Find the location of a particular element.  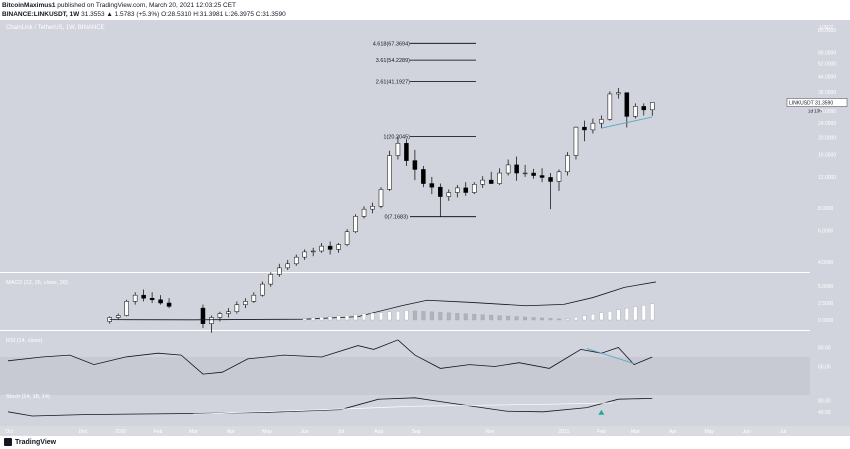

author-name: BitcoinMaximus1 is located at coordinates (29, 5).